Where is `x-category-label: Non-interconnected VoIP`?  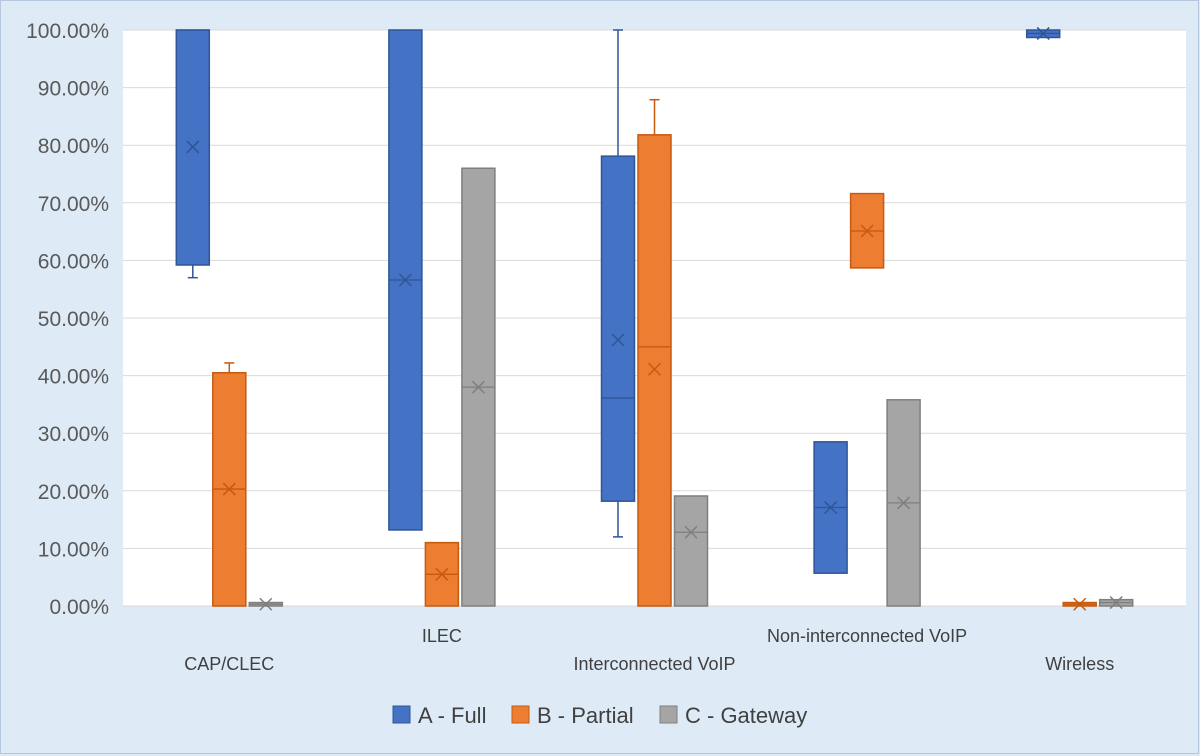
x-category-label: Non-interconnected VoIP is located at coordinates (867, 636).